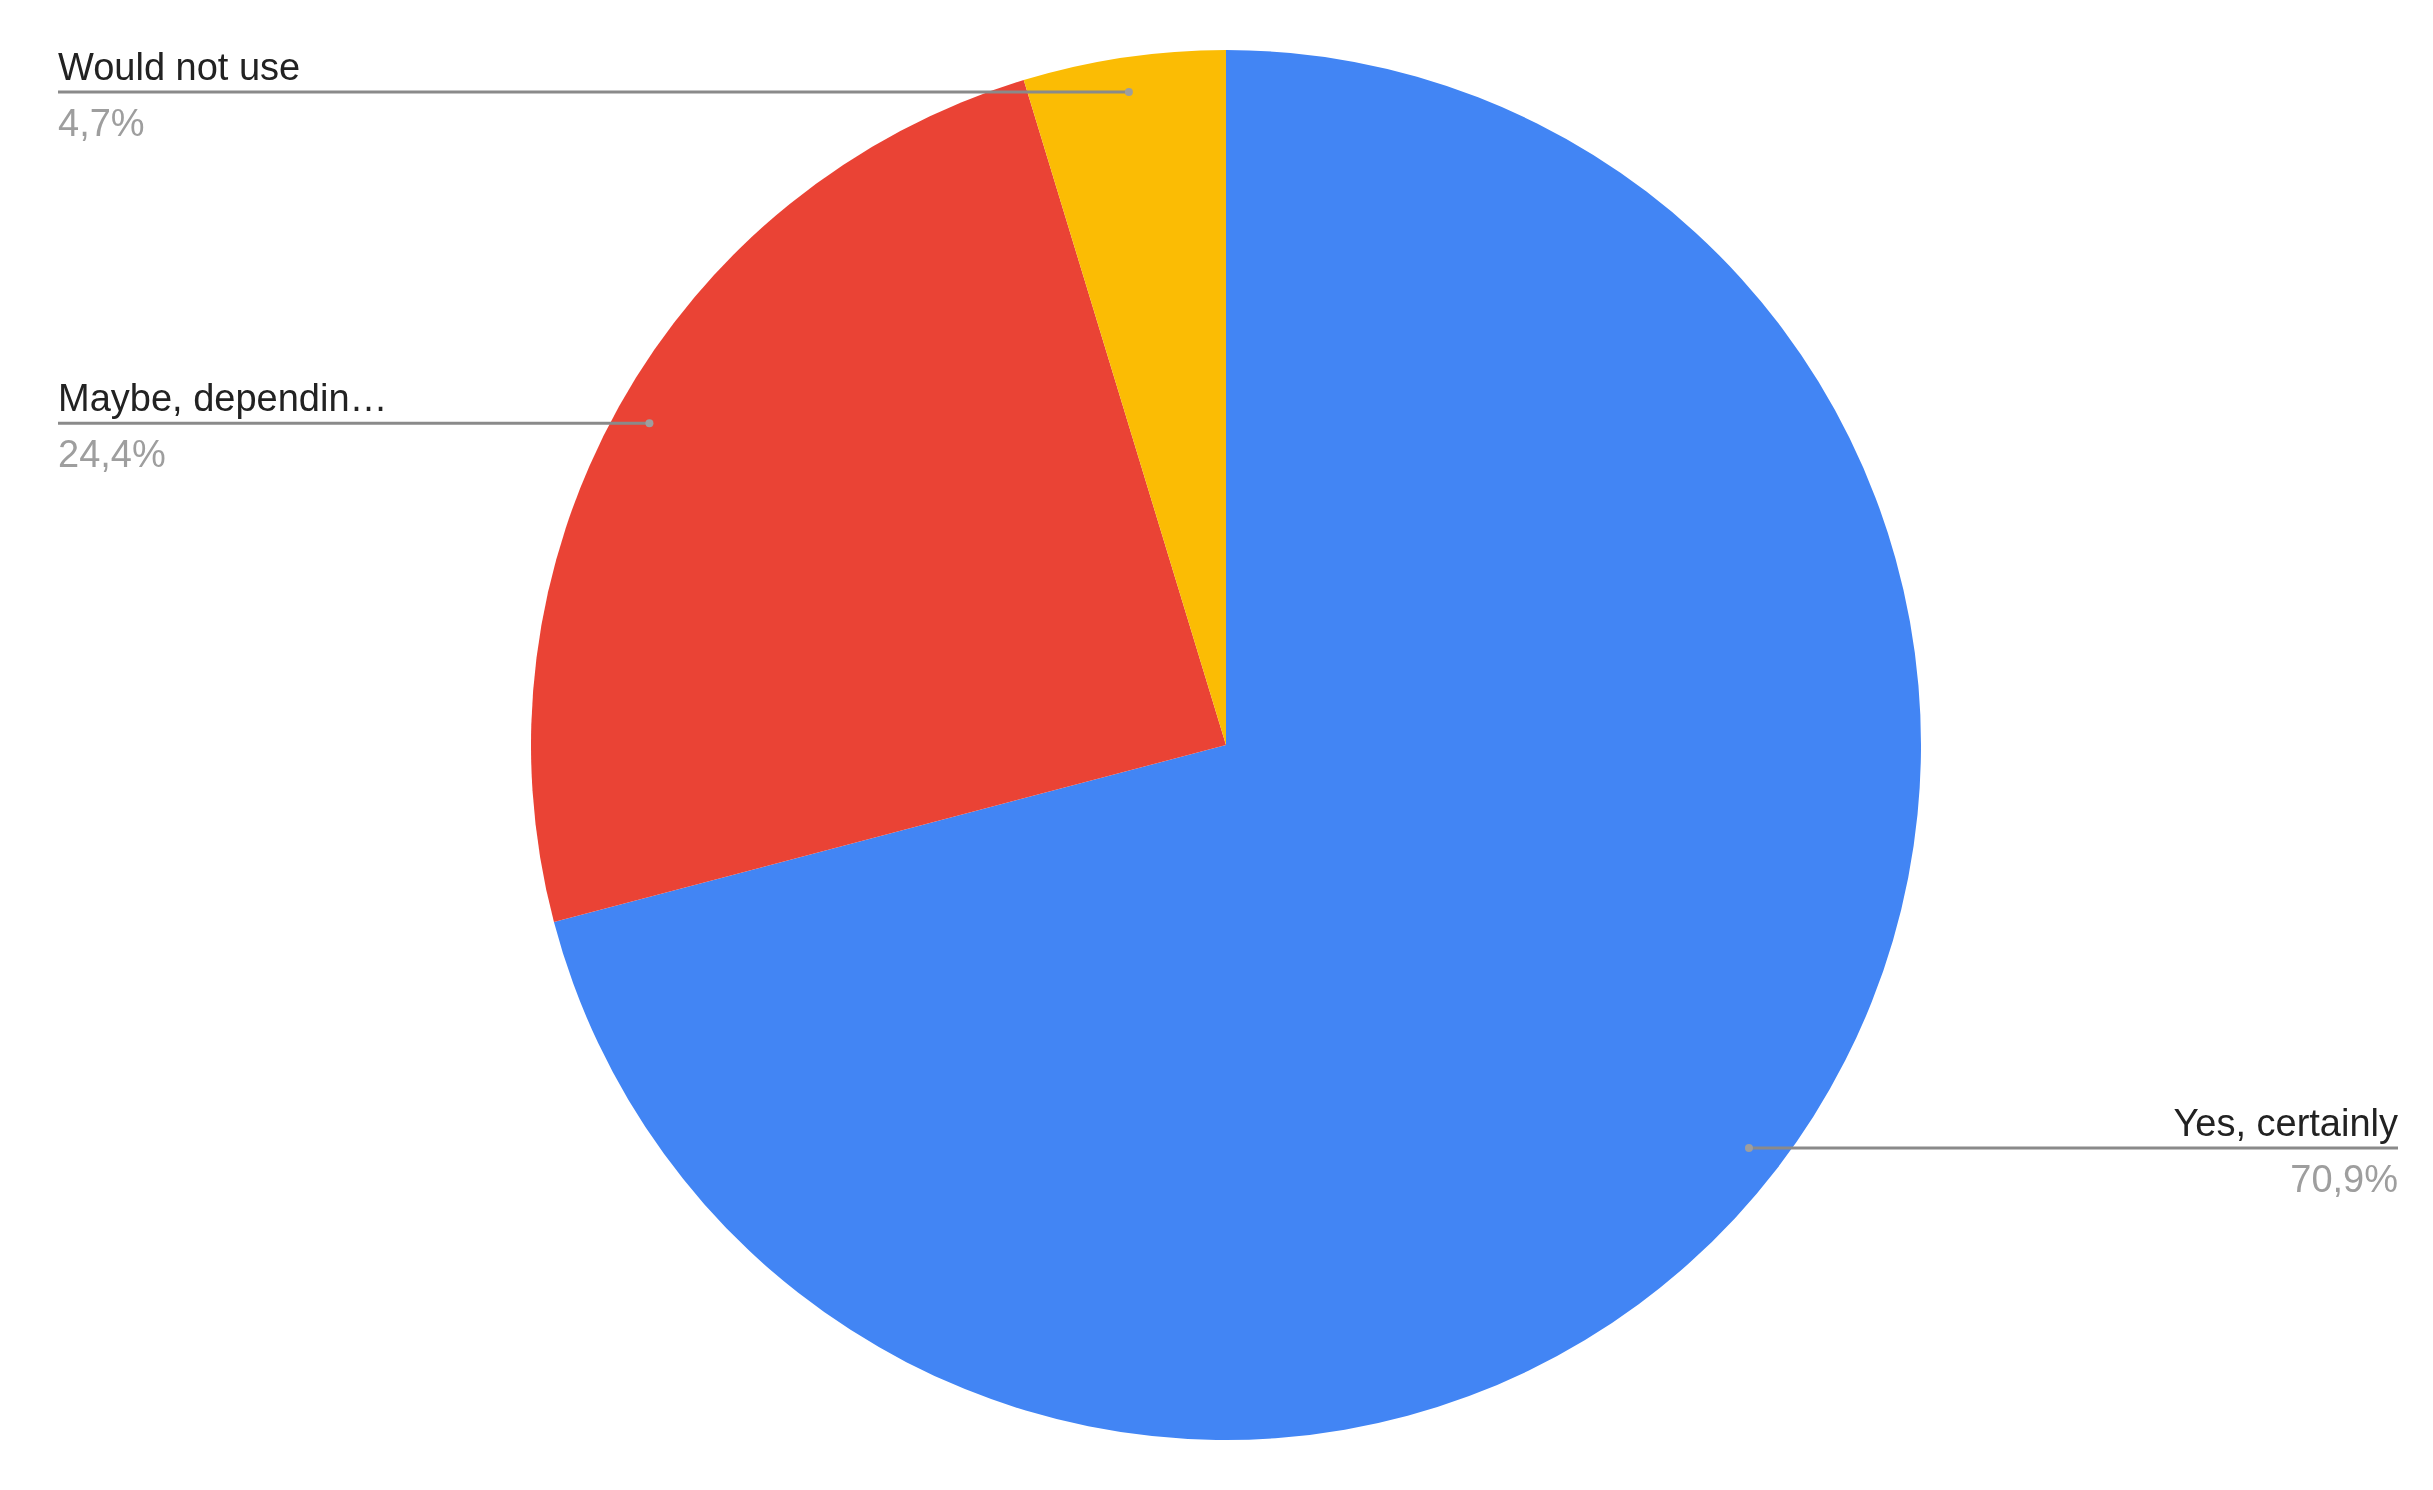  Describe the element at coordinates (112, 454) in the screenshot. I see `data-label: 24,4%` at that location.